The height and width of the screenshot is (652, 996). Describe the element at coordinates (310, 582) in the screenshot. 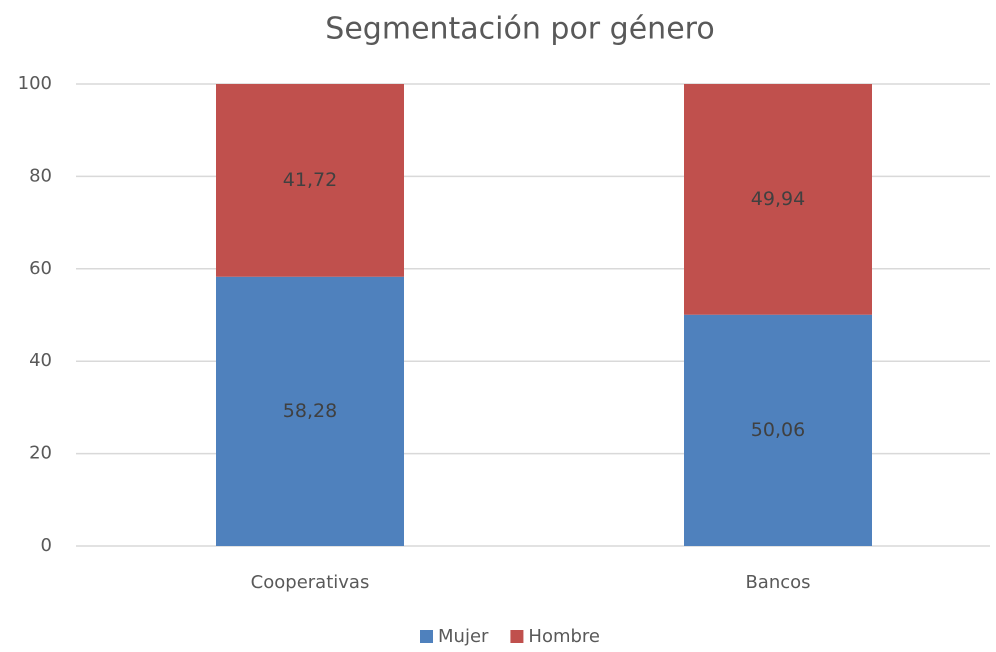

I see `x-tick-label: Cooperativas` at that location.